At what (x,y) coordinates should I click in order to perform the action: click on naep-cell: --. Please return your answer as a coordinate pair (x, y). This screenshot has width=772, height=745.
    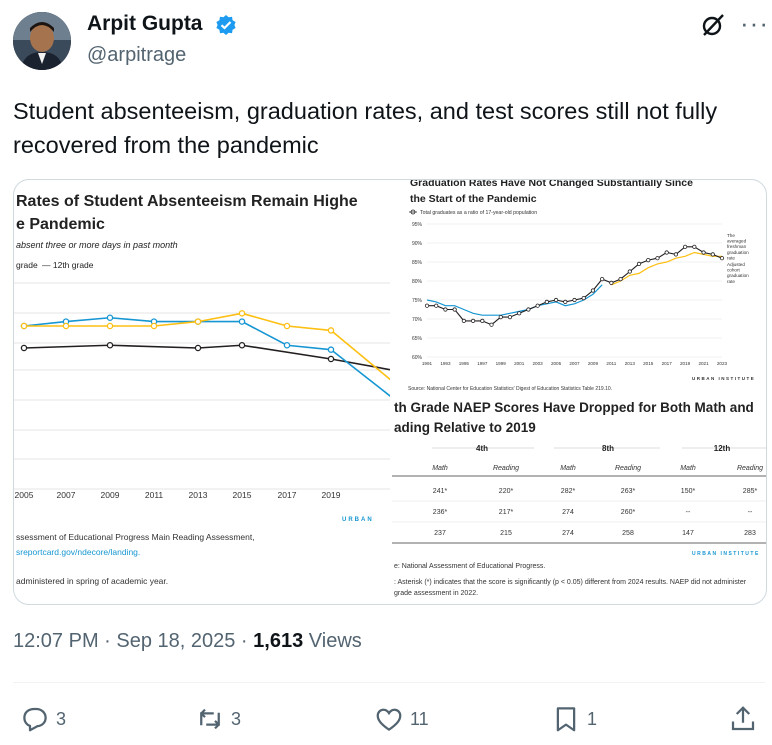
    Looking at the image, I should click on (750, 512).